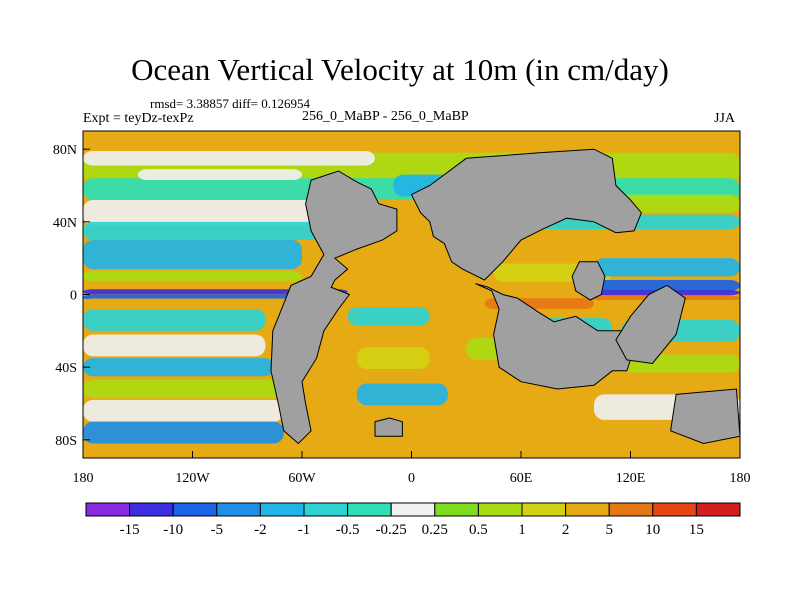 This screenshot has width=800, height=600. Describe the element at coordinates (192, 478) in the screenshot. I see `x-tick-label-1: 120W` at that location.